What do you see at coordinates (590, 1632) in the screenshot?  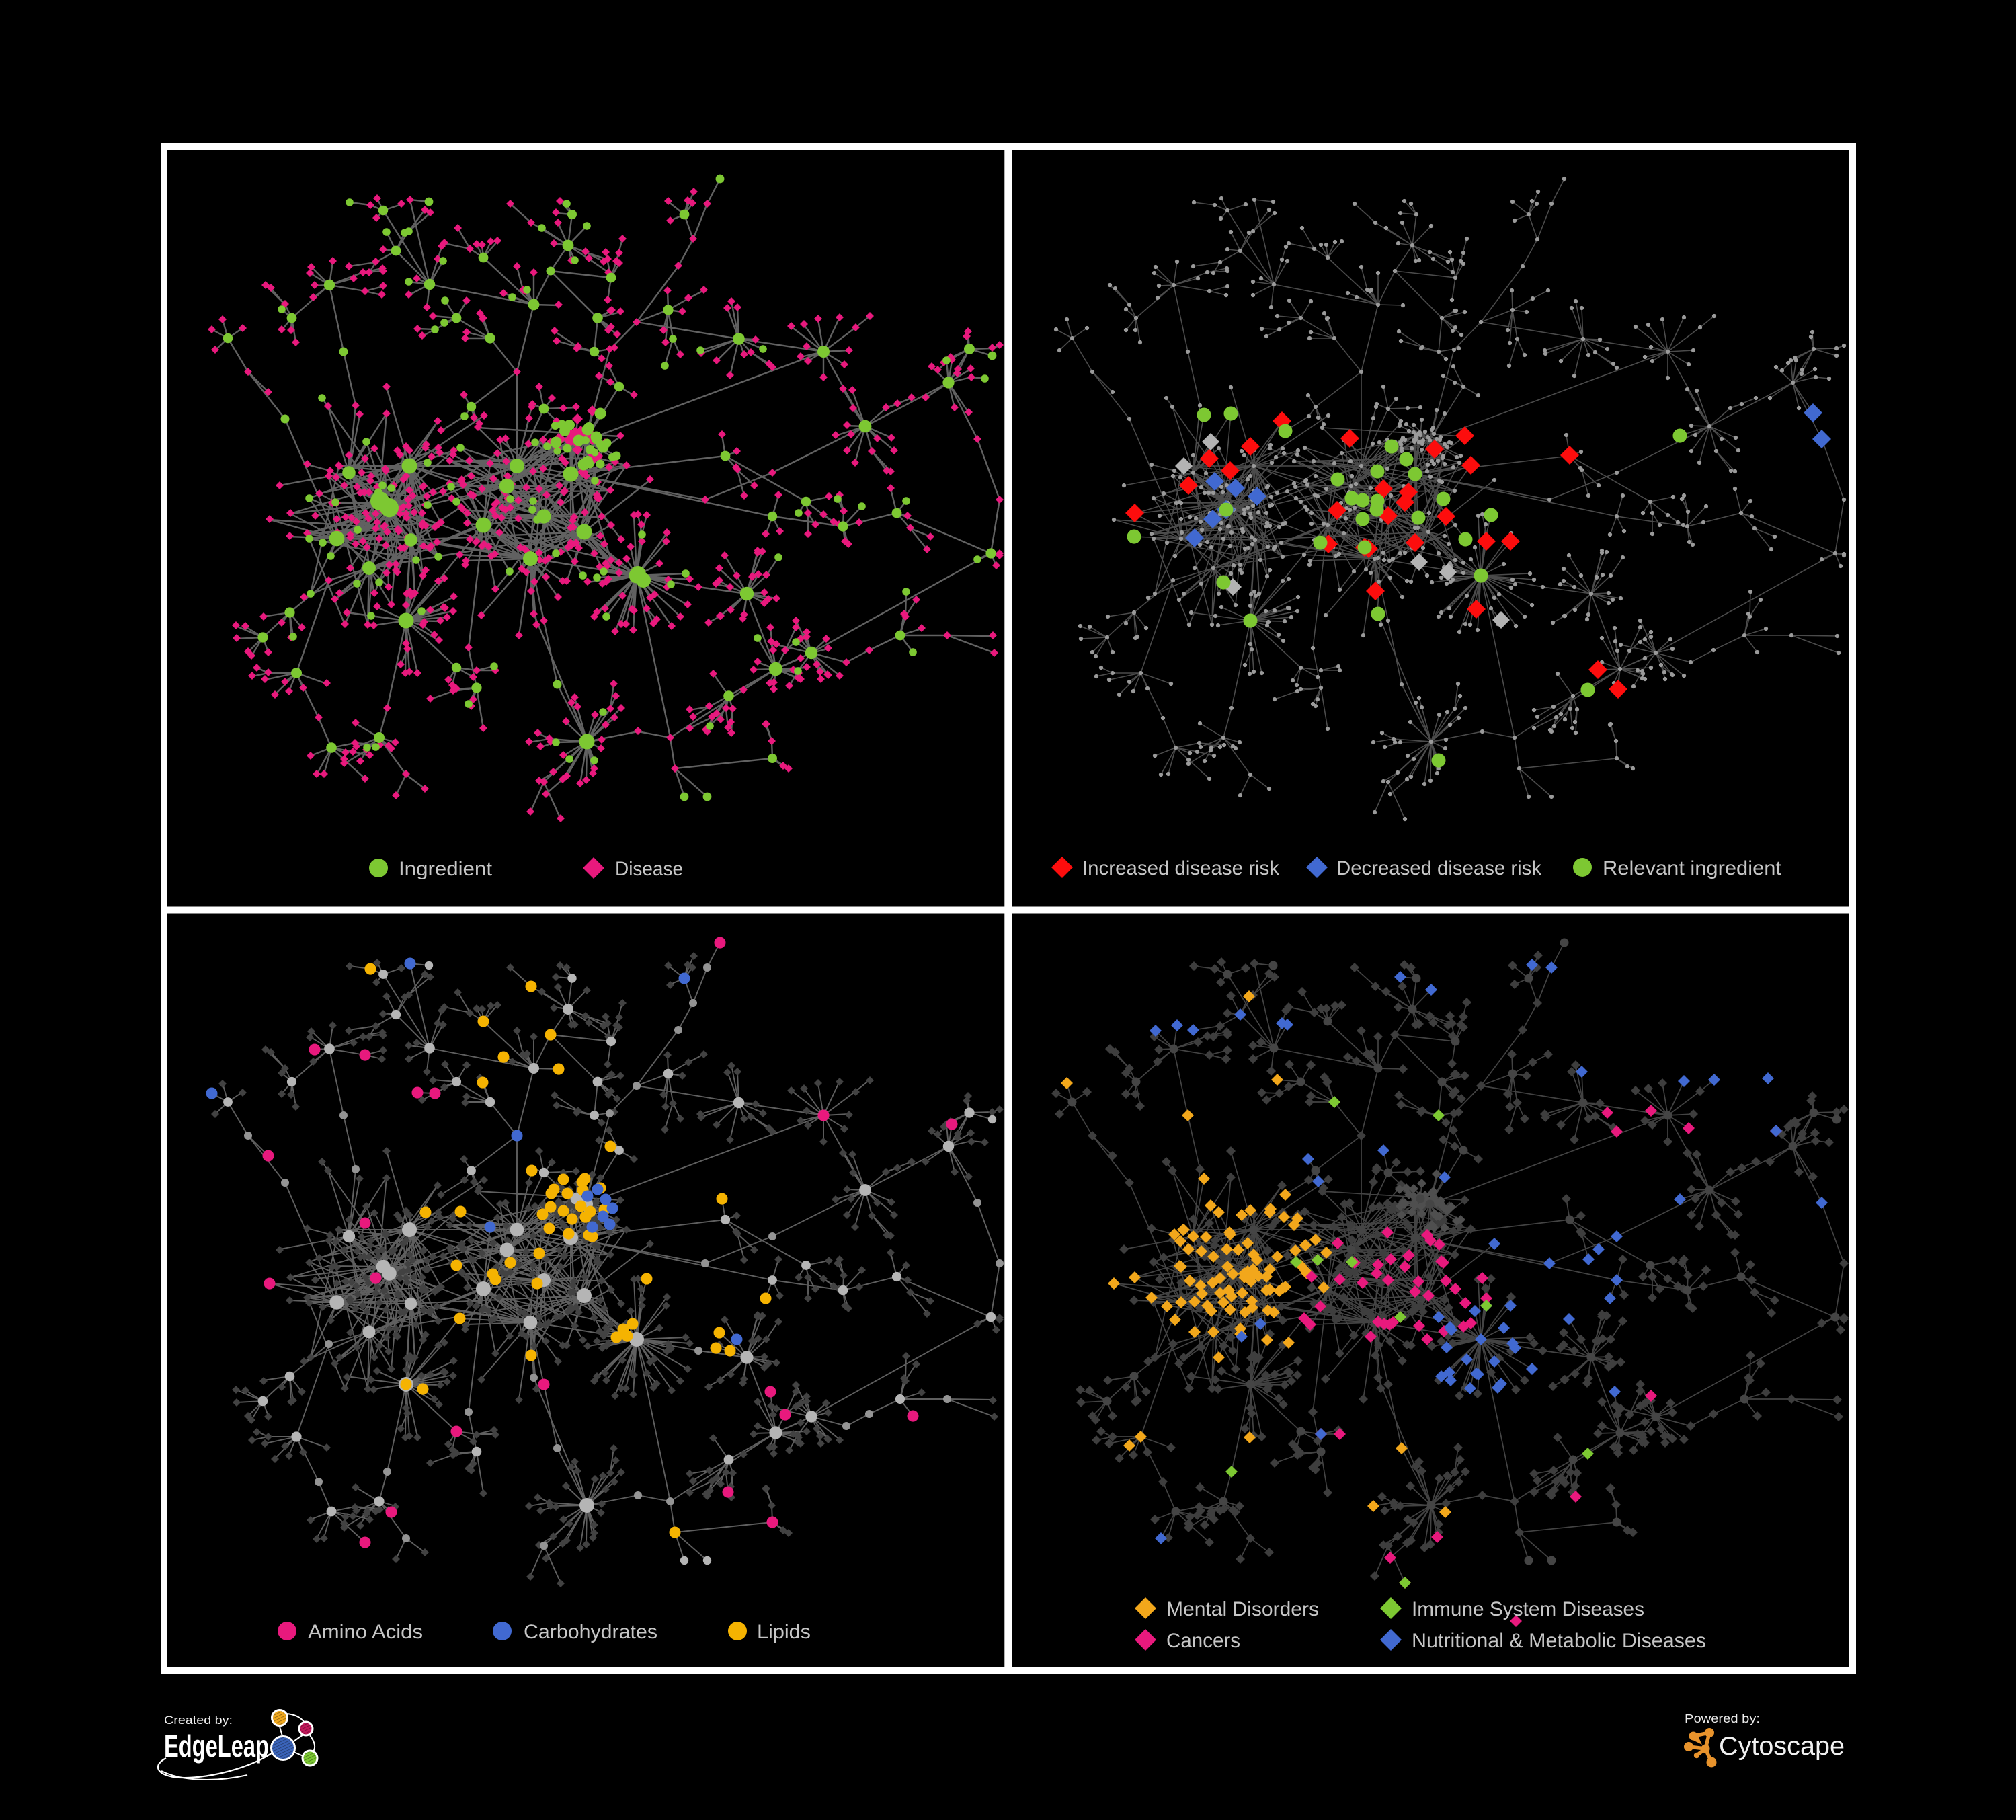 I see `svg-text: Carbohydrates` at bounding box center [590, 1632].